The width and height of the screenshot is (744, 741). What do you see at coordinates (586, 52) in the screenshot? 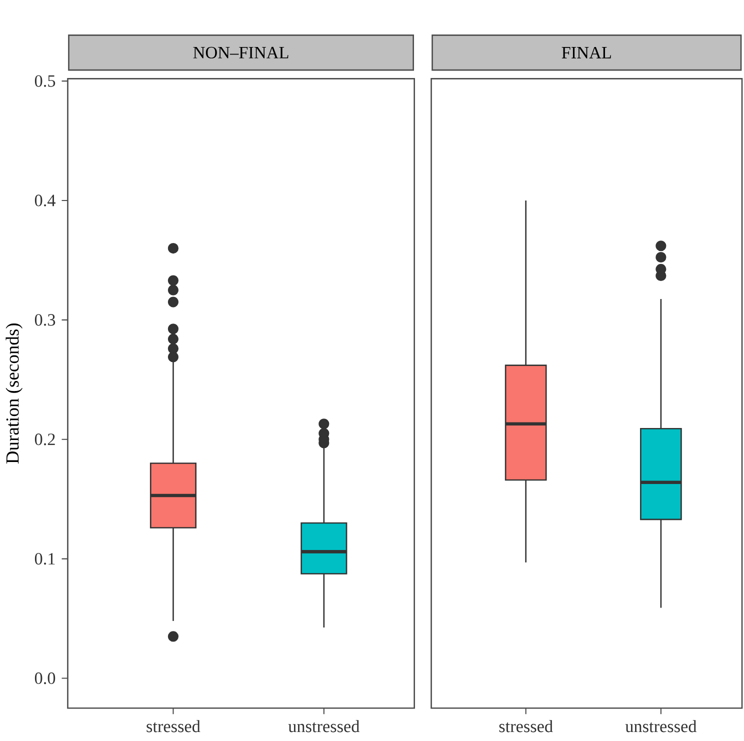
I see `chart-title: FINAL` at bounding box center [586, 52].